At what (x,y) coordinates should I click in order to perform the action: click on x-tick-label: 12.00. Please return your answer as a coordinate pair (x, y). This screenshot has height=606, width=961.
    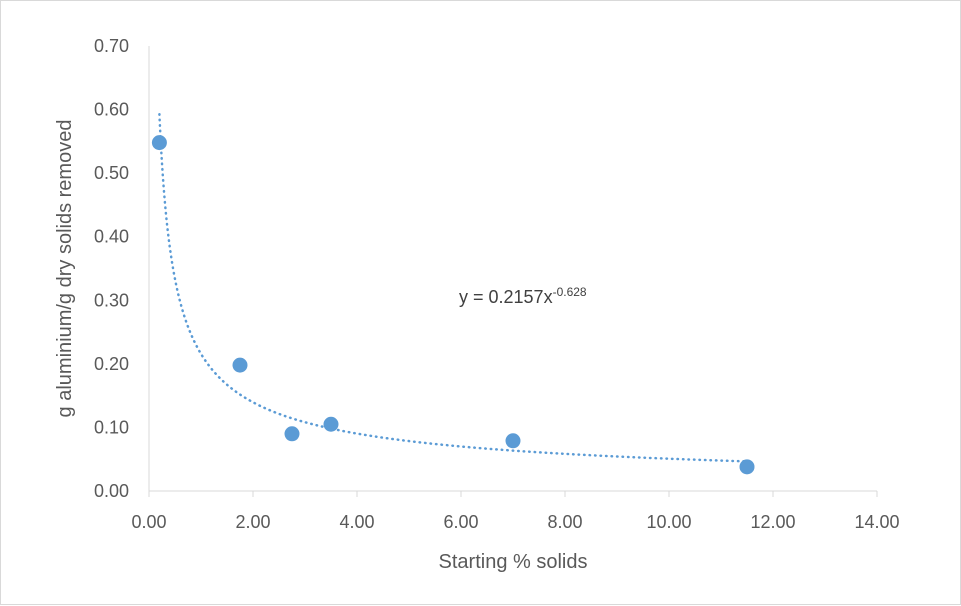
    Looking at the image, I should click on (772, 522).